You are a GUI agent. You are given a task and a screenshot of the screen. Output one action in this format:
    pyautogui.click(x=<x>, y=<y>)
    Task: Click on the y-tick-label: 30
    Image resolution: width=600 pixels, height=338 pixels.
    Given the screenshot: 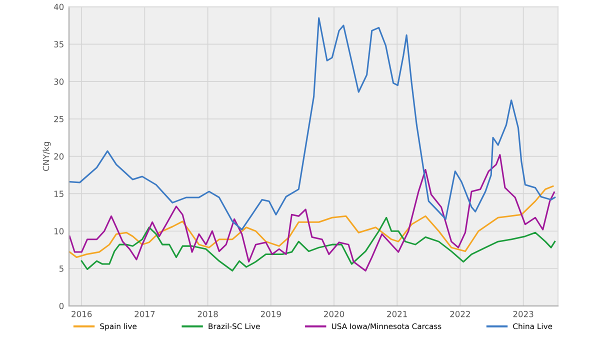 What is the action you would take?
    pyautogui.click(x=59, y=81)
    